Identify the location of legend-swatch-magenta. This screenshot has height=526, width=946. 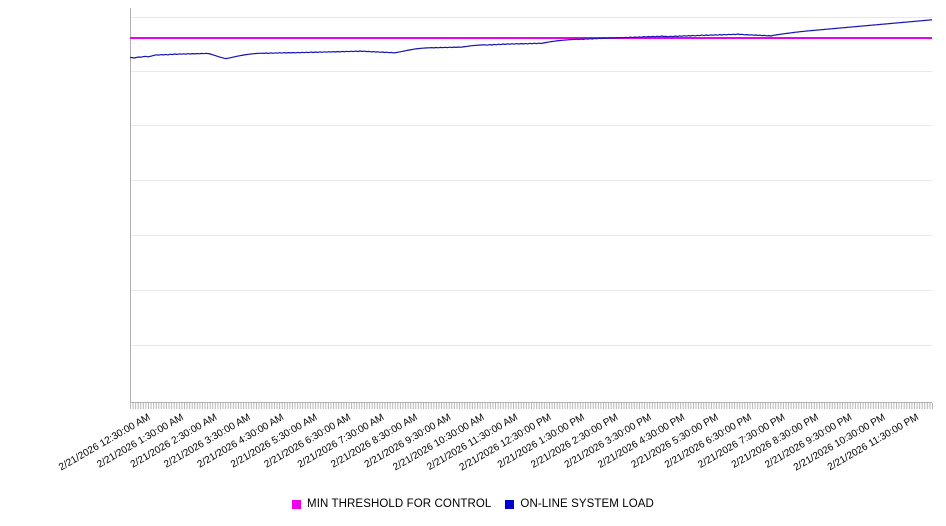
(297, 504).